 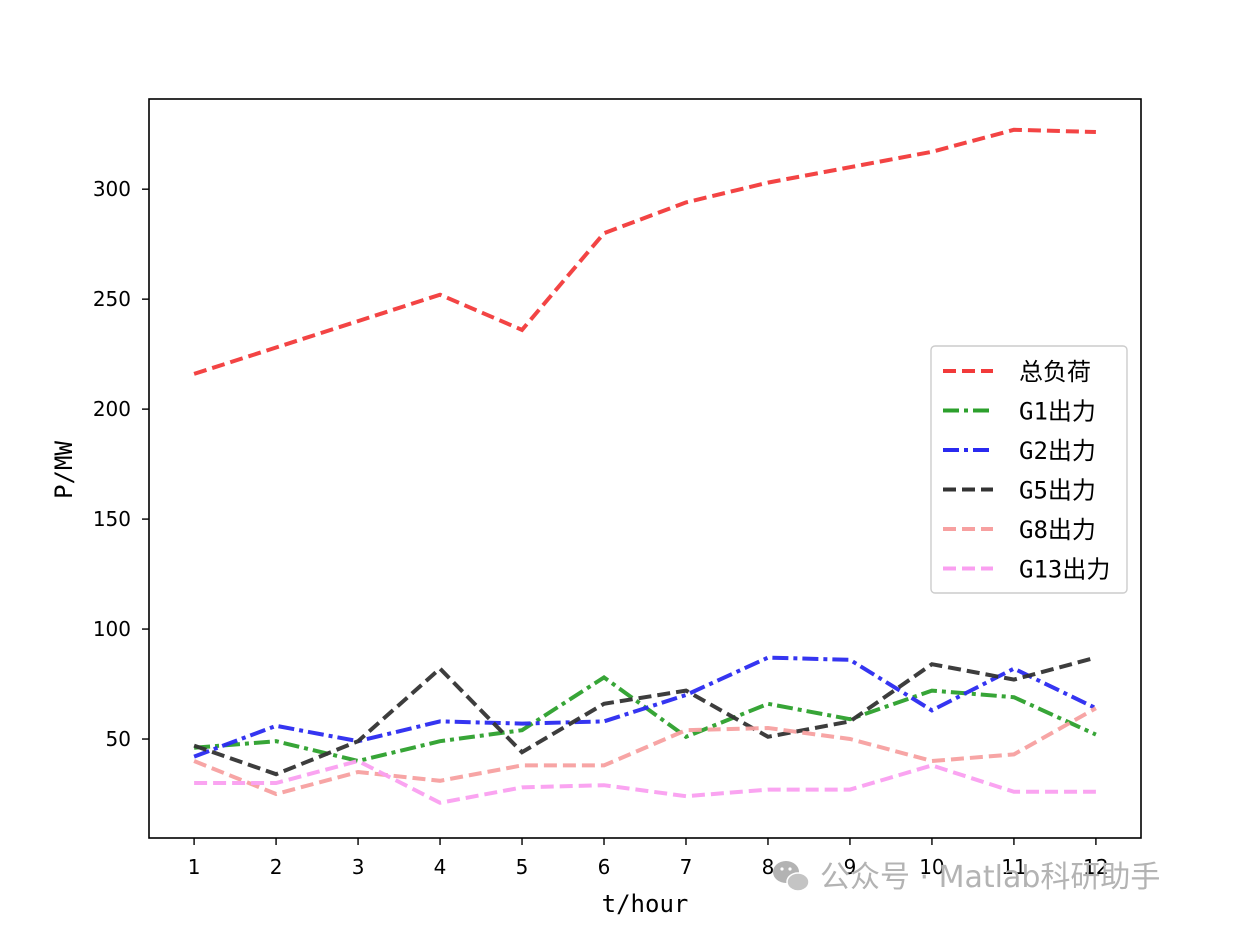 What do you see at coordinates (931, 867) in the screenshot?
I see `x-tick-label-9: 10` at bounding box center [931, 867].